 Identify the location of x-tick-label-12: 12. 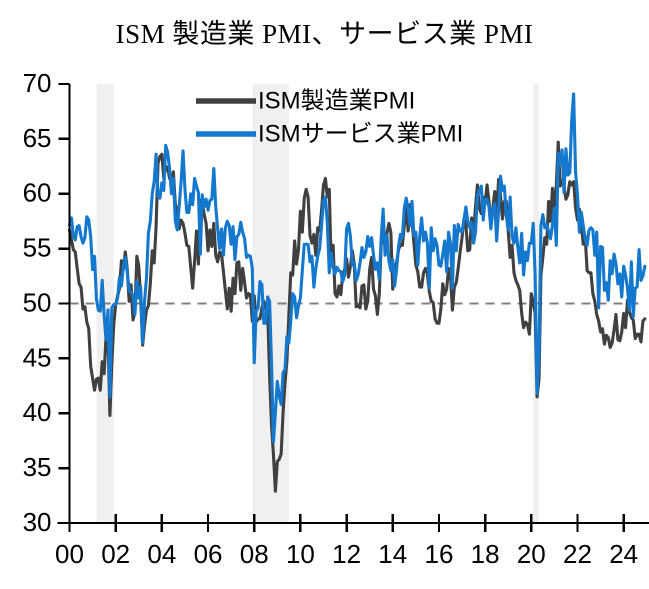
(346, 554).